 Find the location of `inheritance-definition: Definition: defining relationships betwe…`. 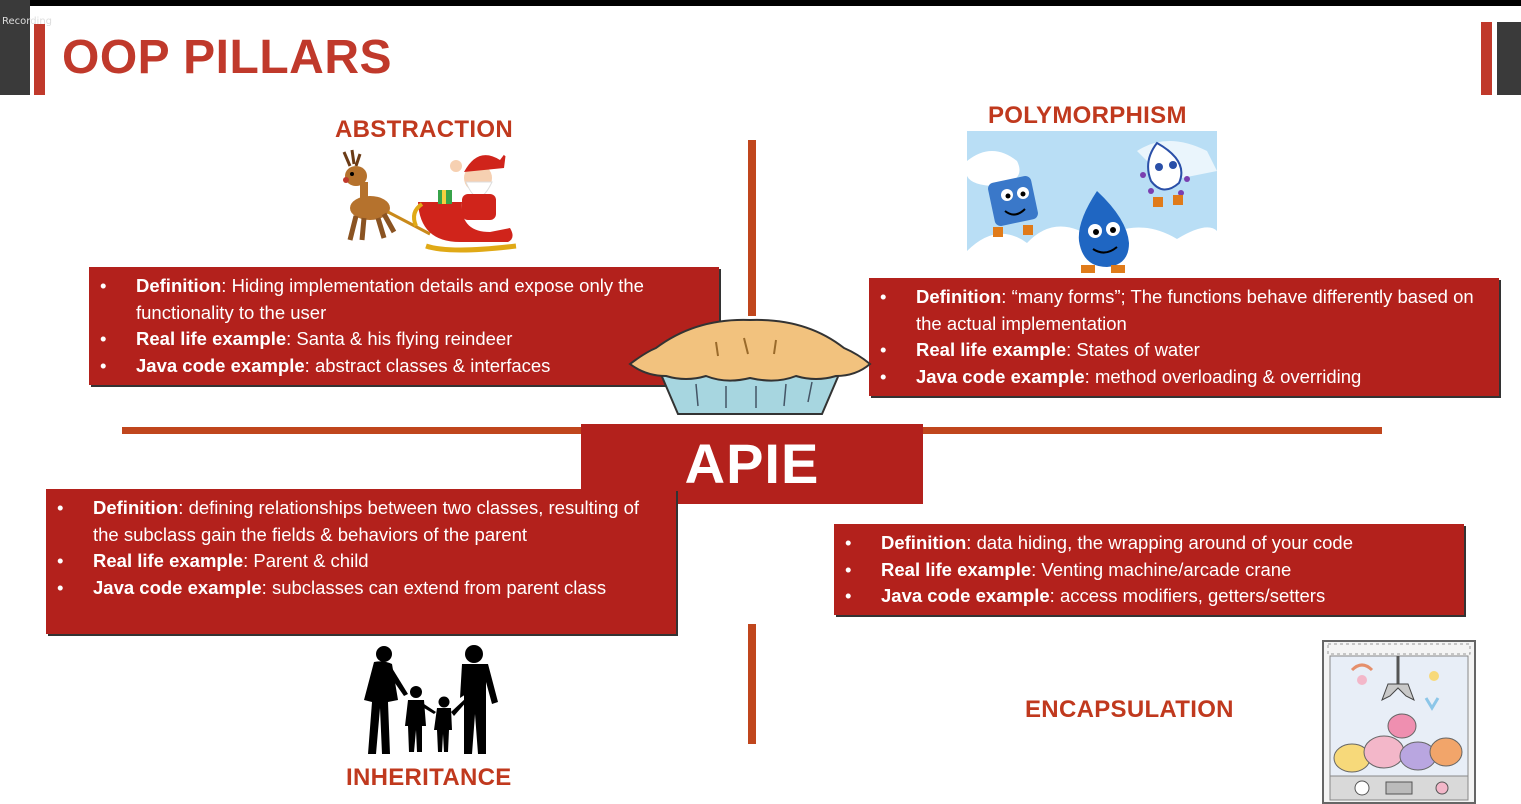

inheritance-definition: Definition: defining relationships betwe… is located at coordinates (361, 521).